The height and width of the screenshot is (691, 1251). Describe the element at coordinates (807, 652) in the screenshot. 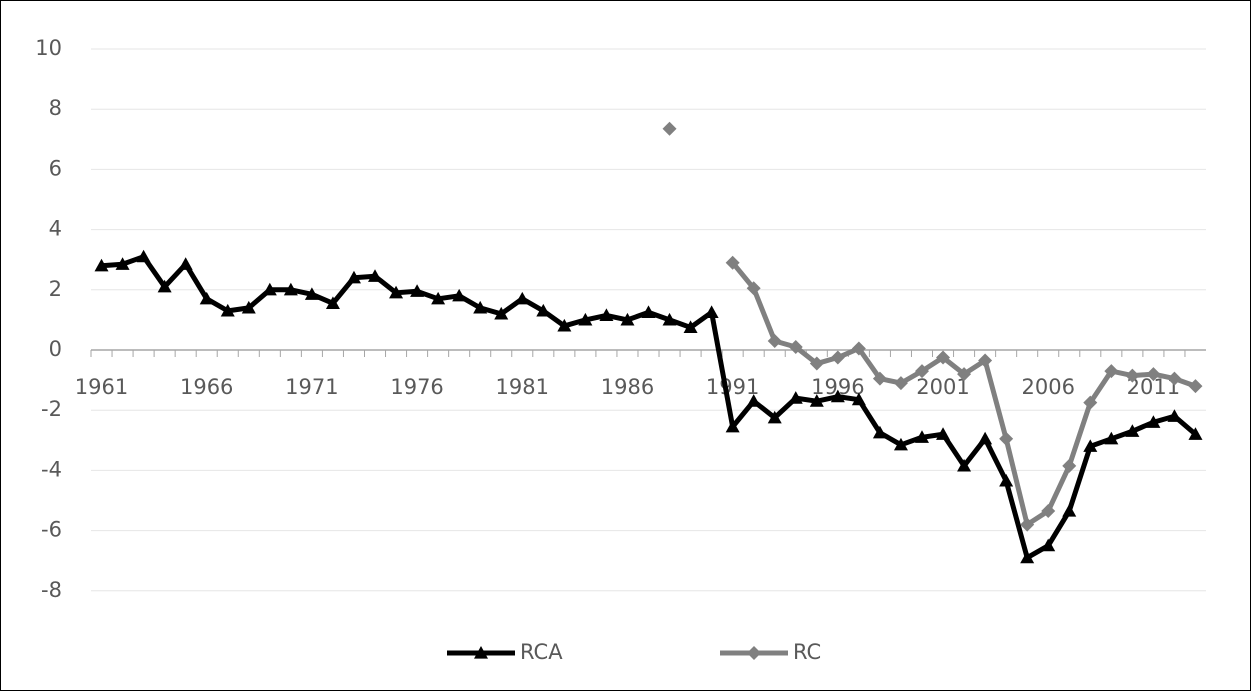

I see `legend-label: RC` at that location.